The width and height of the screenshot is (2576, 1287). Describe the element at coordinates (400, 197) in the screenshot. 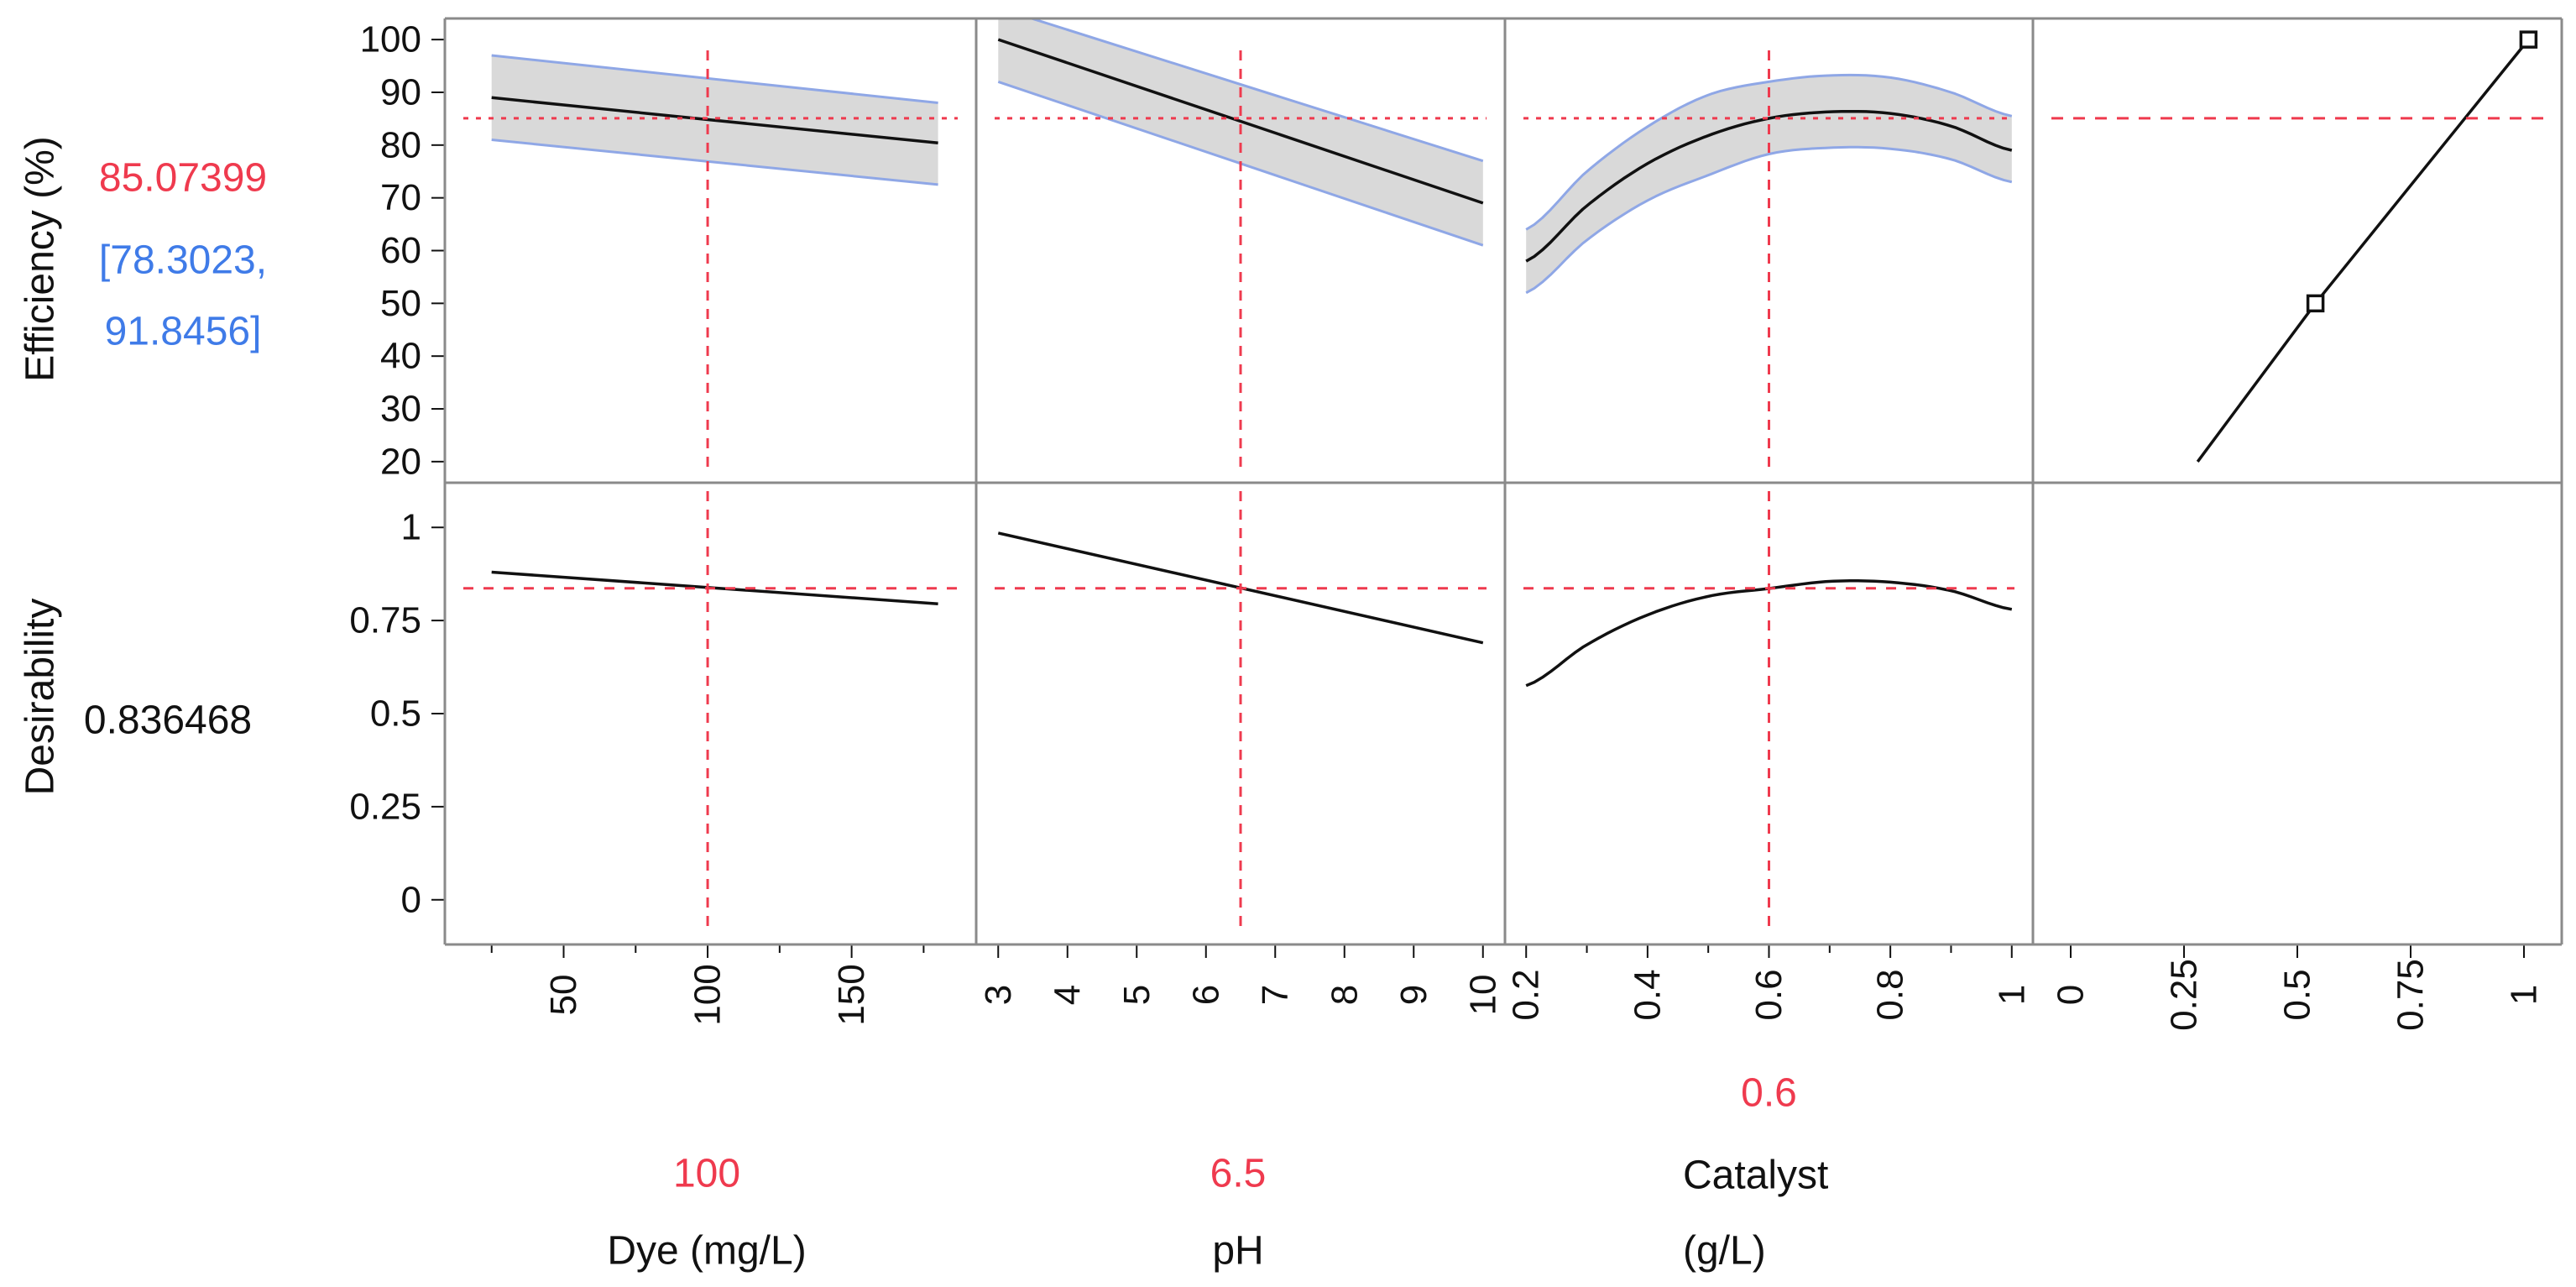

I see `efficiency-y-tick-label: 70` at that location.